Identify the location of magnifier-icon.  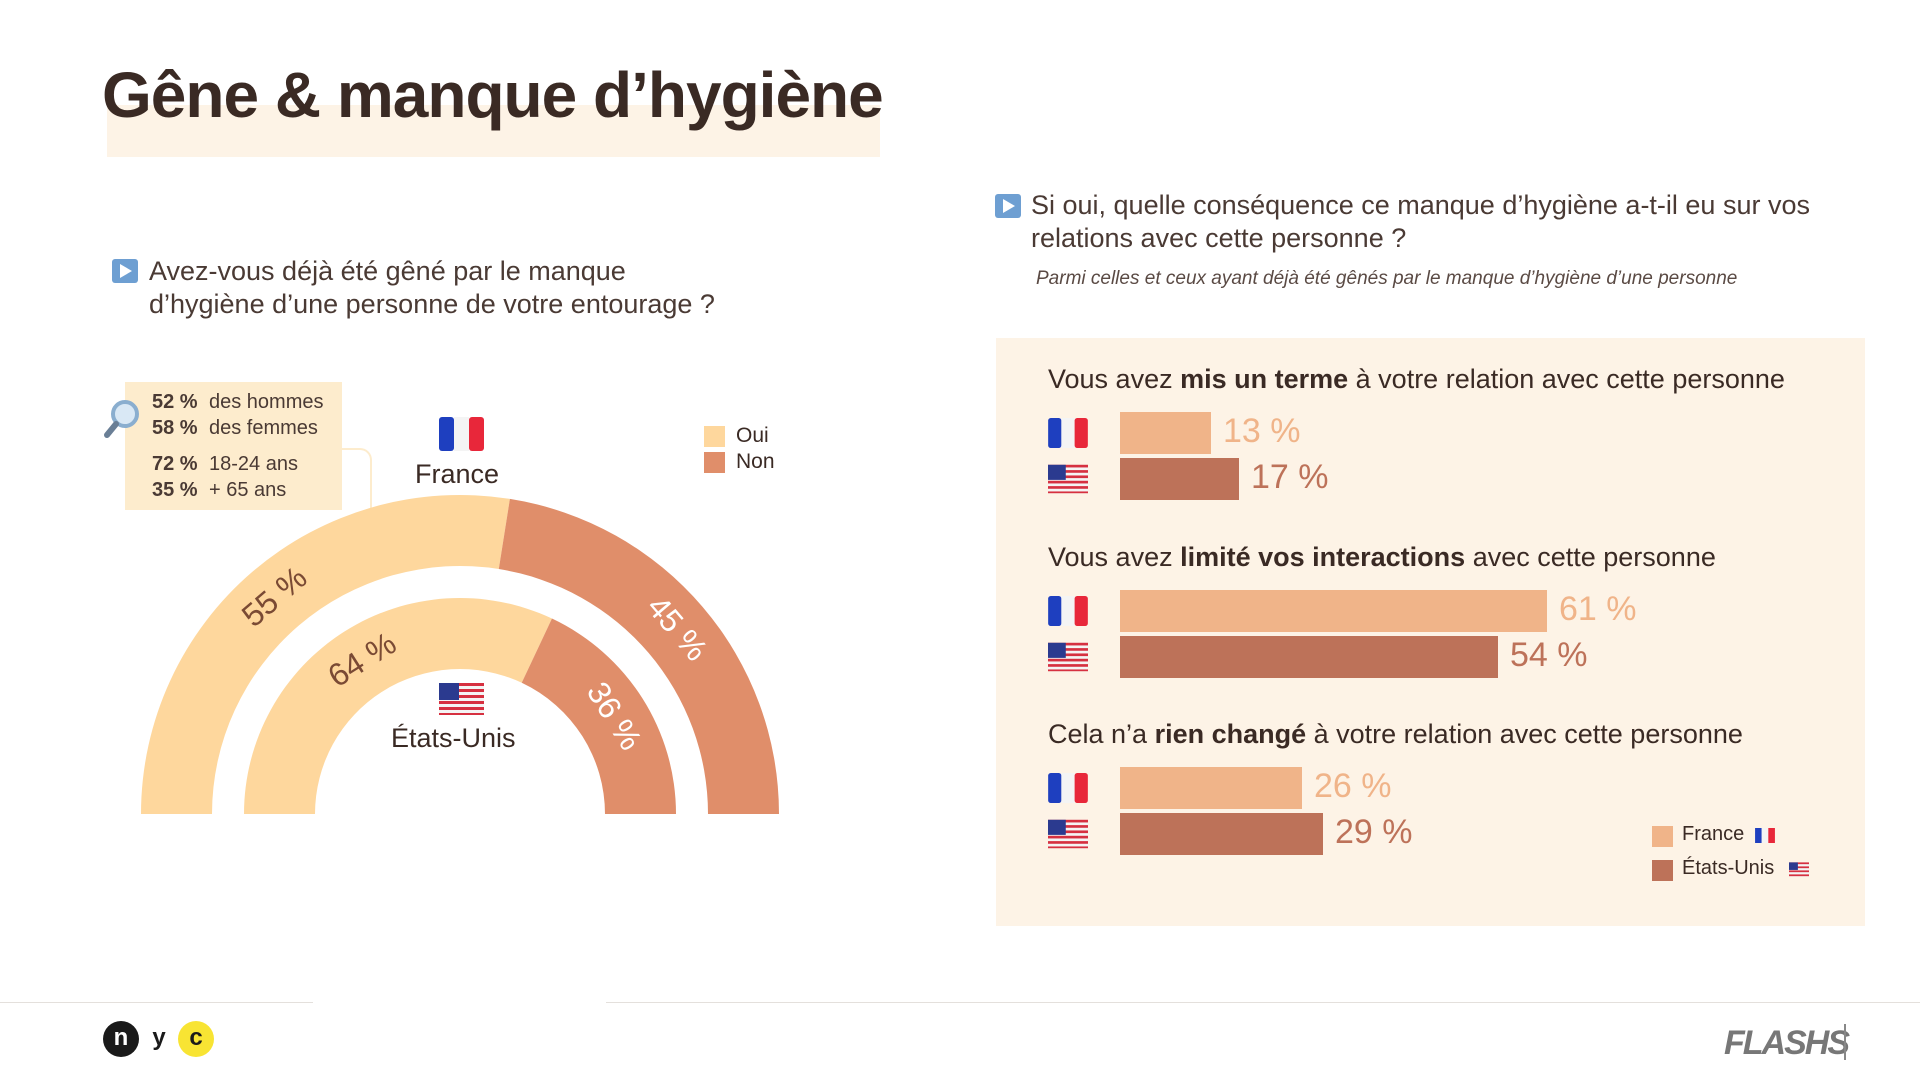
(121, 419).